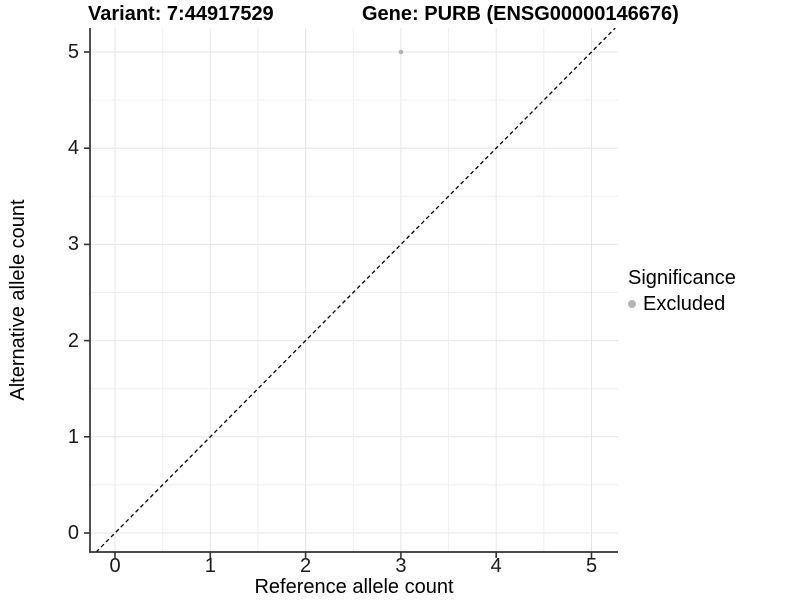 This screenshot has width=800, height=600. Describe the element at coordinates (632, 304) in the screenshot. I see `point-icon` at that location.